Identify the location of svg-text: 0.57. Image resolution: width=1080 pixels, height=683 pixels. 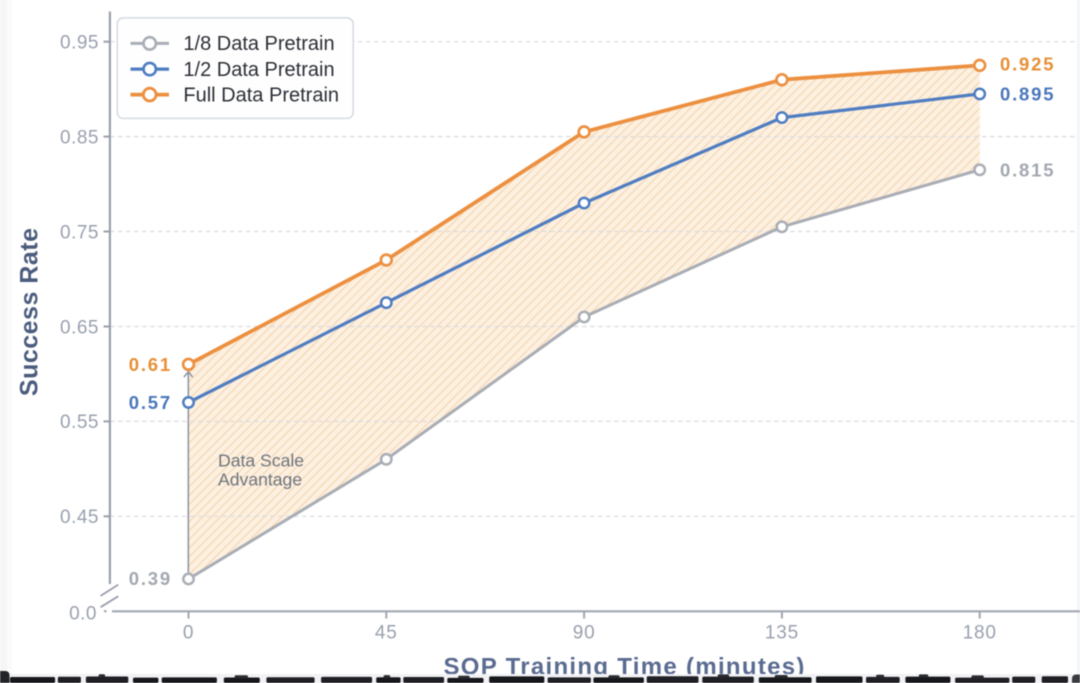
(150, 402).